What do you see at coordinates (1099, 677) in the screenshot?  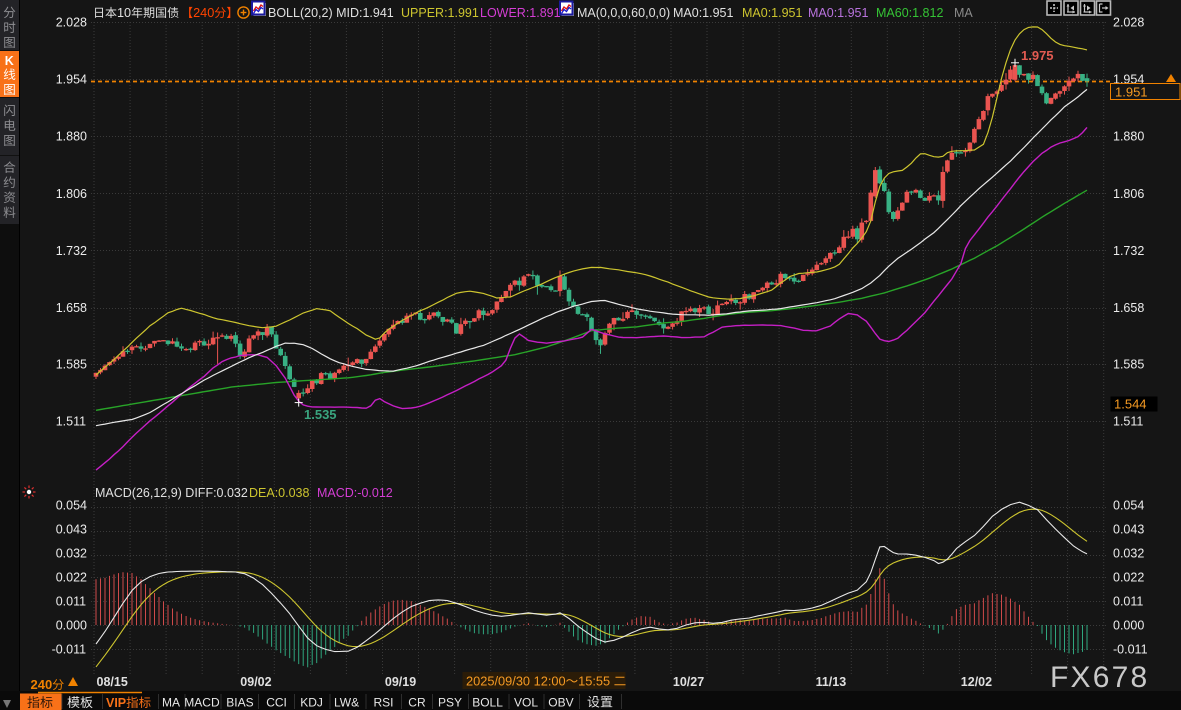 I see `svg-text: FX678` at bounding box center [1099, 677].